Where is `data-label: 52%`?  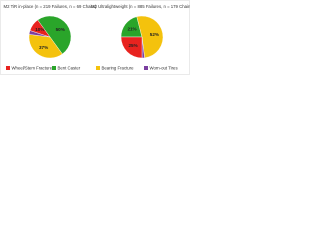
data-label: 52% is located at coordinates (154, 34).